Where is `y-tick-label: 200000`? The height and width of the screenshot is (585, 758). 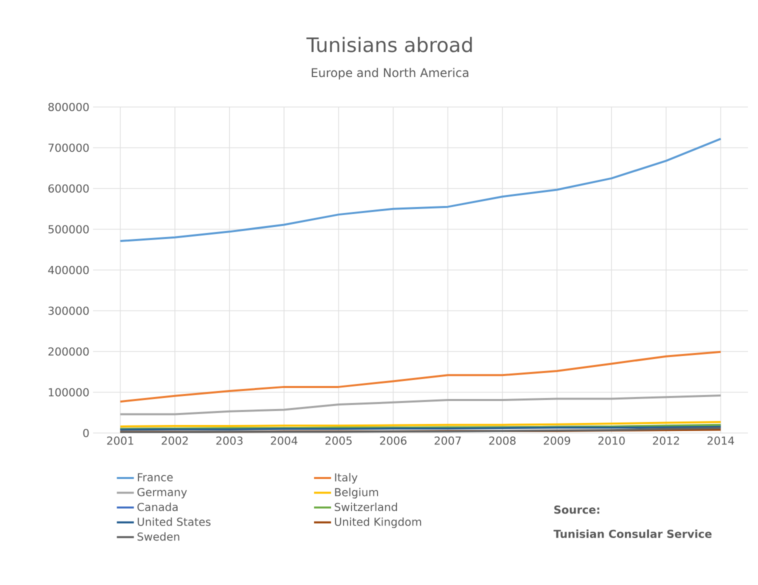 y-tick-label: 200000 is located at coordinates (68, 351).